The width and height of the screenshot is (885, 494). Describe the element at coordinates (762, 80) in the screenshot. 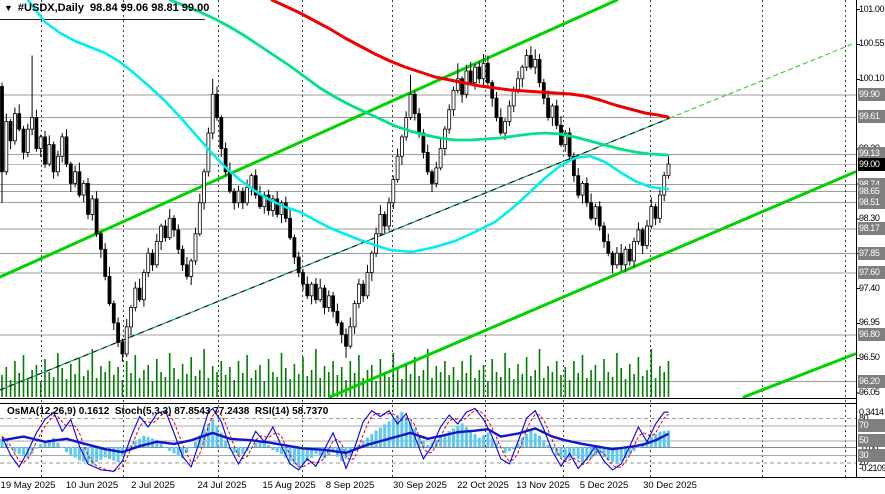

I see `trendline-projection-dashed` at that location.